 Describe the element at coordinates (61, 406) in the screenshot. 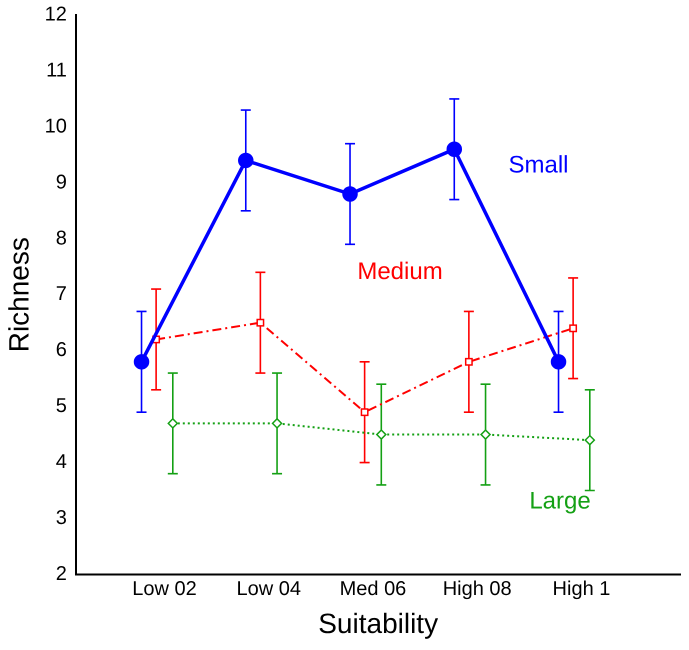

I see `y-tick-label: 5` at that location.